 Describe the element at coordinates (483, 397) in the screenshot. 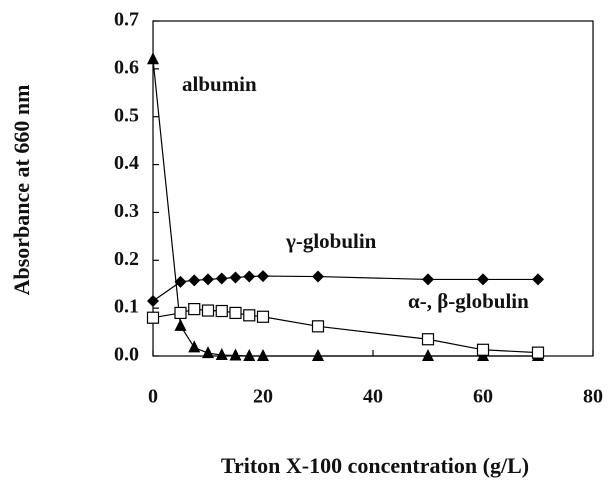

I see `x-tick-label: 60` at that location.